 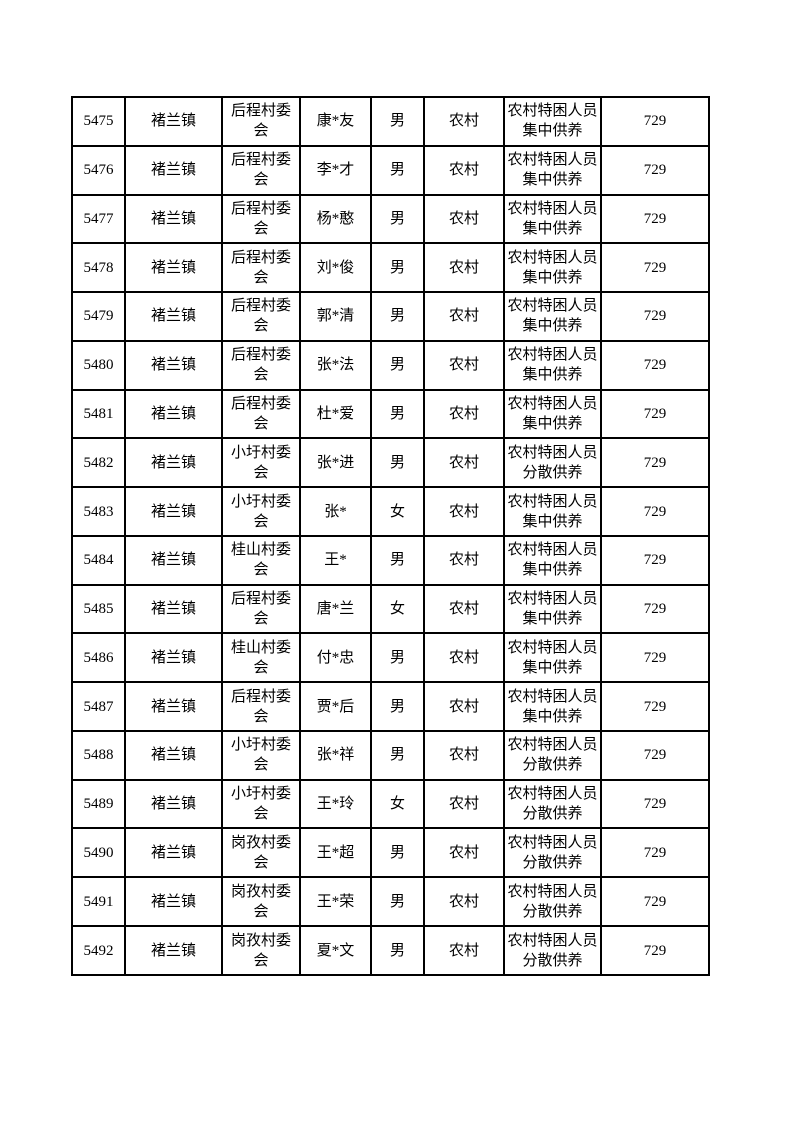 I want to click on cell-name: 郭*清, so click(x=335, y=316).